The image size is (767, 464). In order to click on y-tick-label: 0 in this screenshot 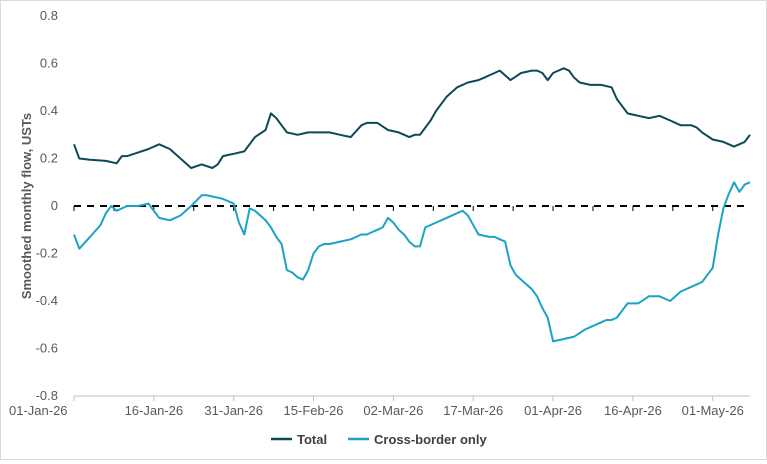, I will do `click(54, 205)`.